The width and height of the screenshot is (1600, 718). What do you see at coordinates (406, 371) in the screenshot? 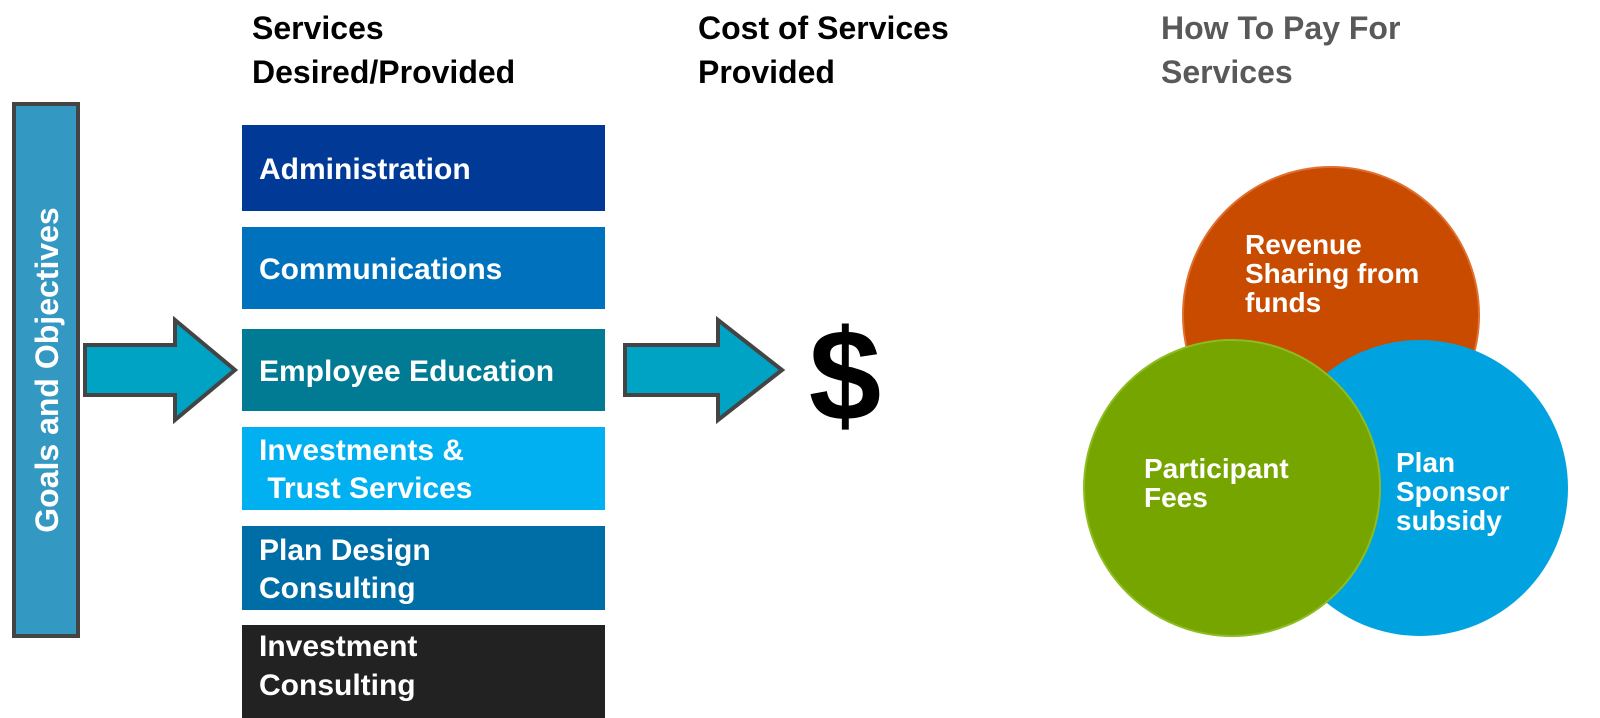
I see `service-label: Employee Education` at bounding box center [406, 371].